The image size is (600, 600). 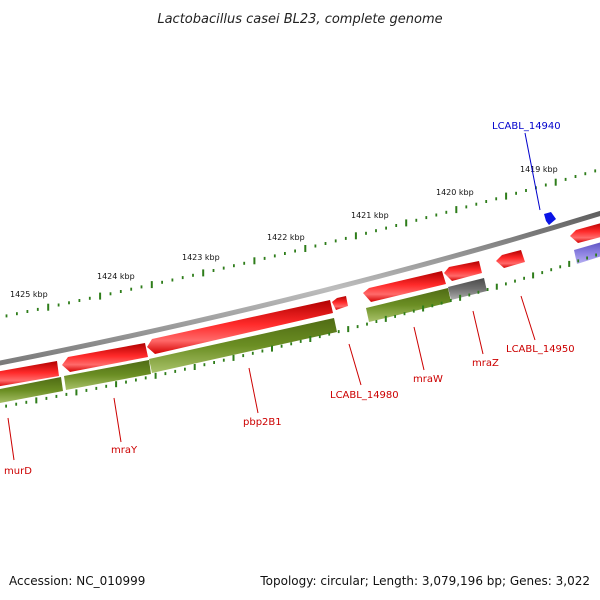 What do you see at coordinates (463, 271) in the screenshot?
I see `gene-mraz` at bounding box center [463, 271].